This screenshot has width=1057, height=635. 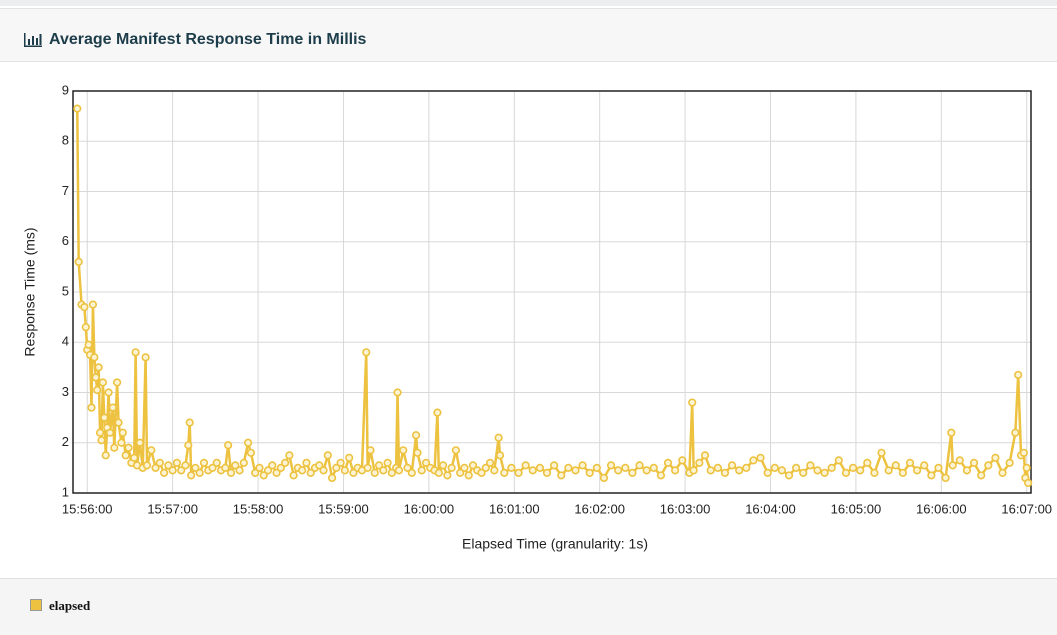 What do you see at coordinates (65, 341) in the screenshot?
I see `y-tick-label: 4` at bounding box center [65, 341].